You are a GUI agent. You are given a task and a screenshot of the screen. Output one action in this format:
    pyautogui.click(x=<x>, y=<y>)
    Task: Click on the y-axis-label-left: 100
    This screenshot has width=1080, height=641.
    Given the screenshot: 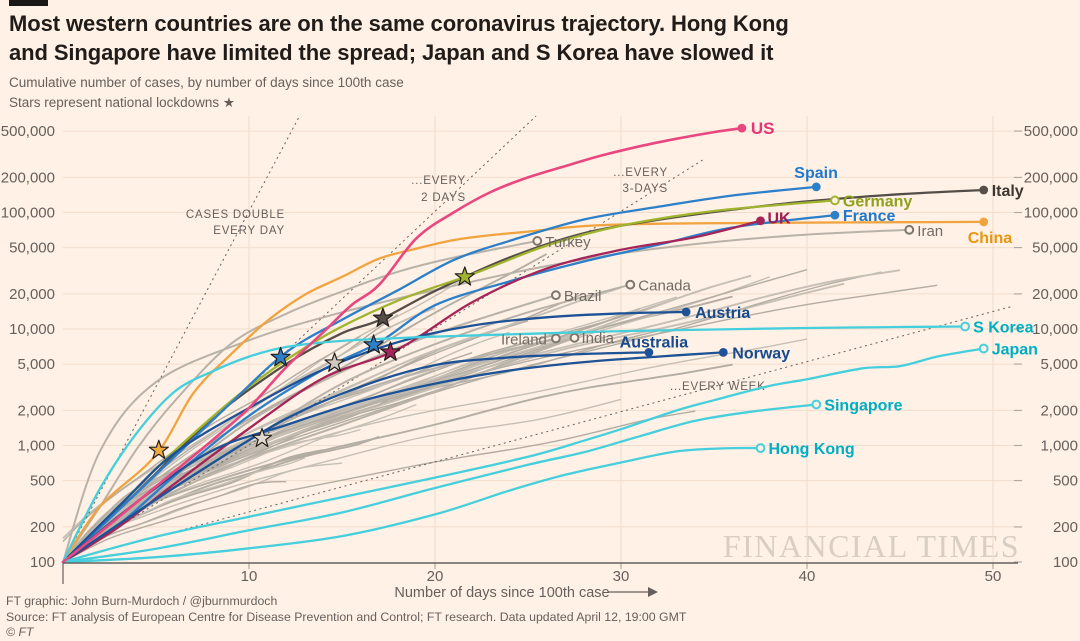 What is the action you would take?
    pyautogui.click(x=42, y=562)
    